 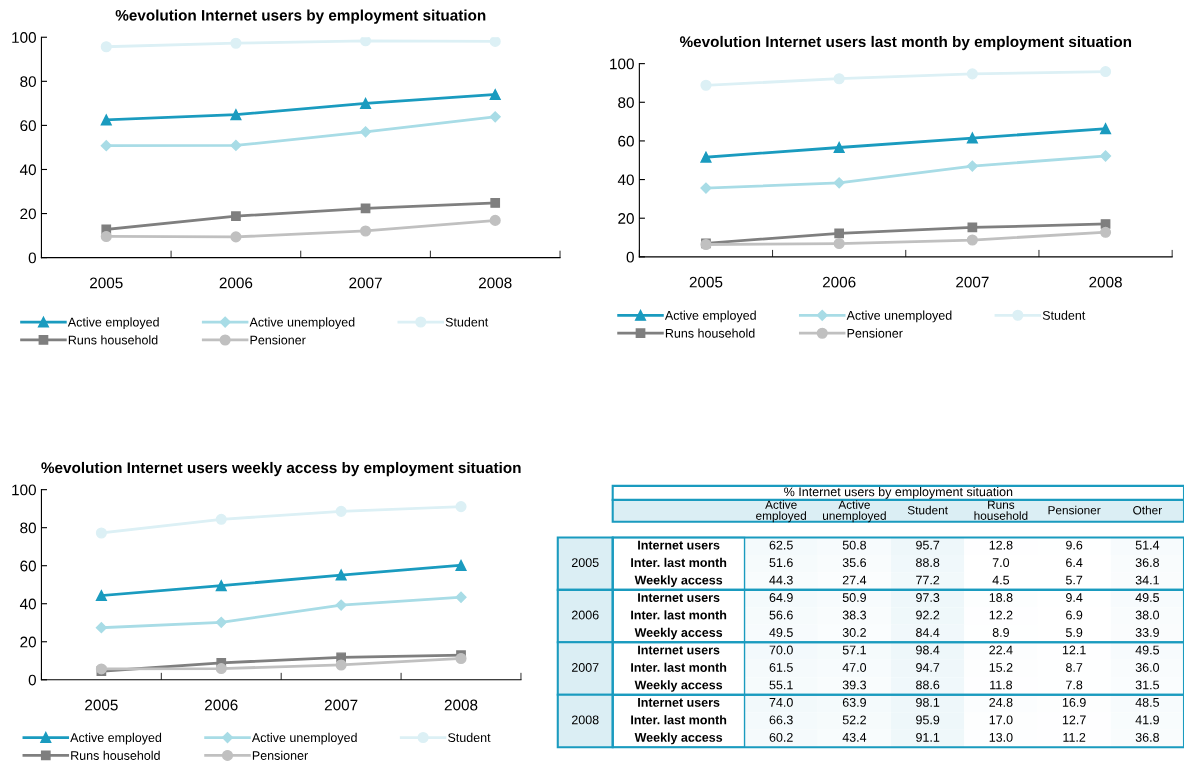 I want to click on x-tick-label: Runs household, so click(x=1001, y=510).